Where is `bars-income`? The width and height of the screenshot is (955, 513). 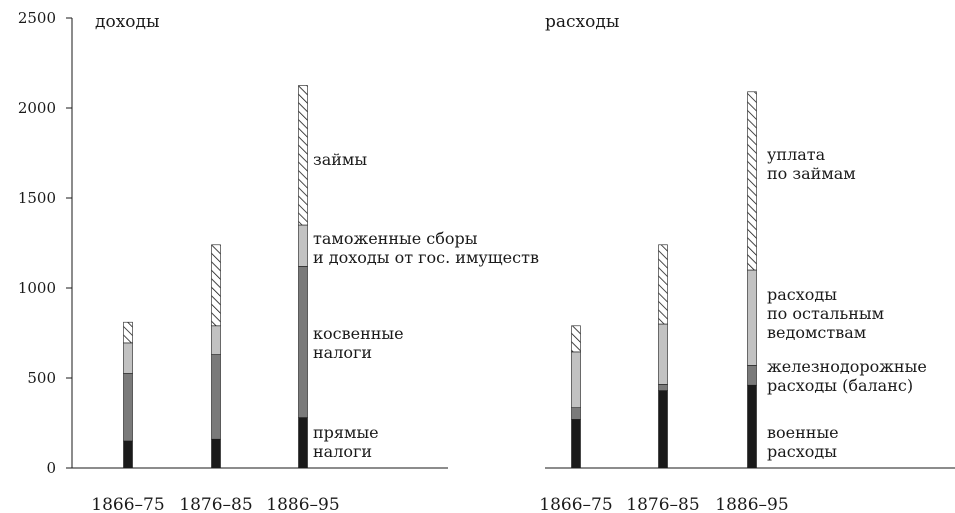 bars-income is located at coordinates (215, 277).